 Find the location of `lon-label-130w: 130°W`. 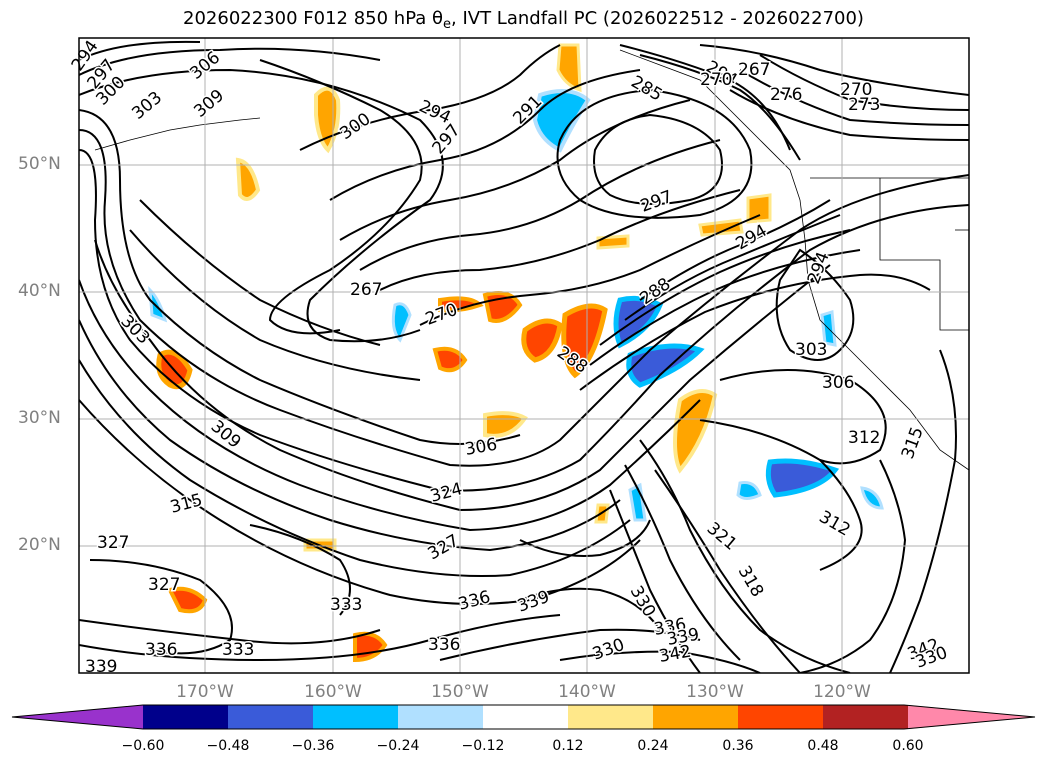

lon-label-130w: 130°W is located at coordinates (715, 692).